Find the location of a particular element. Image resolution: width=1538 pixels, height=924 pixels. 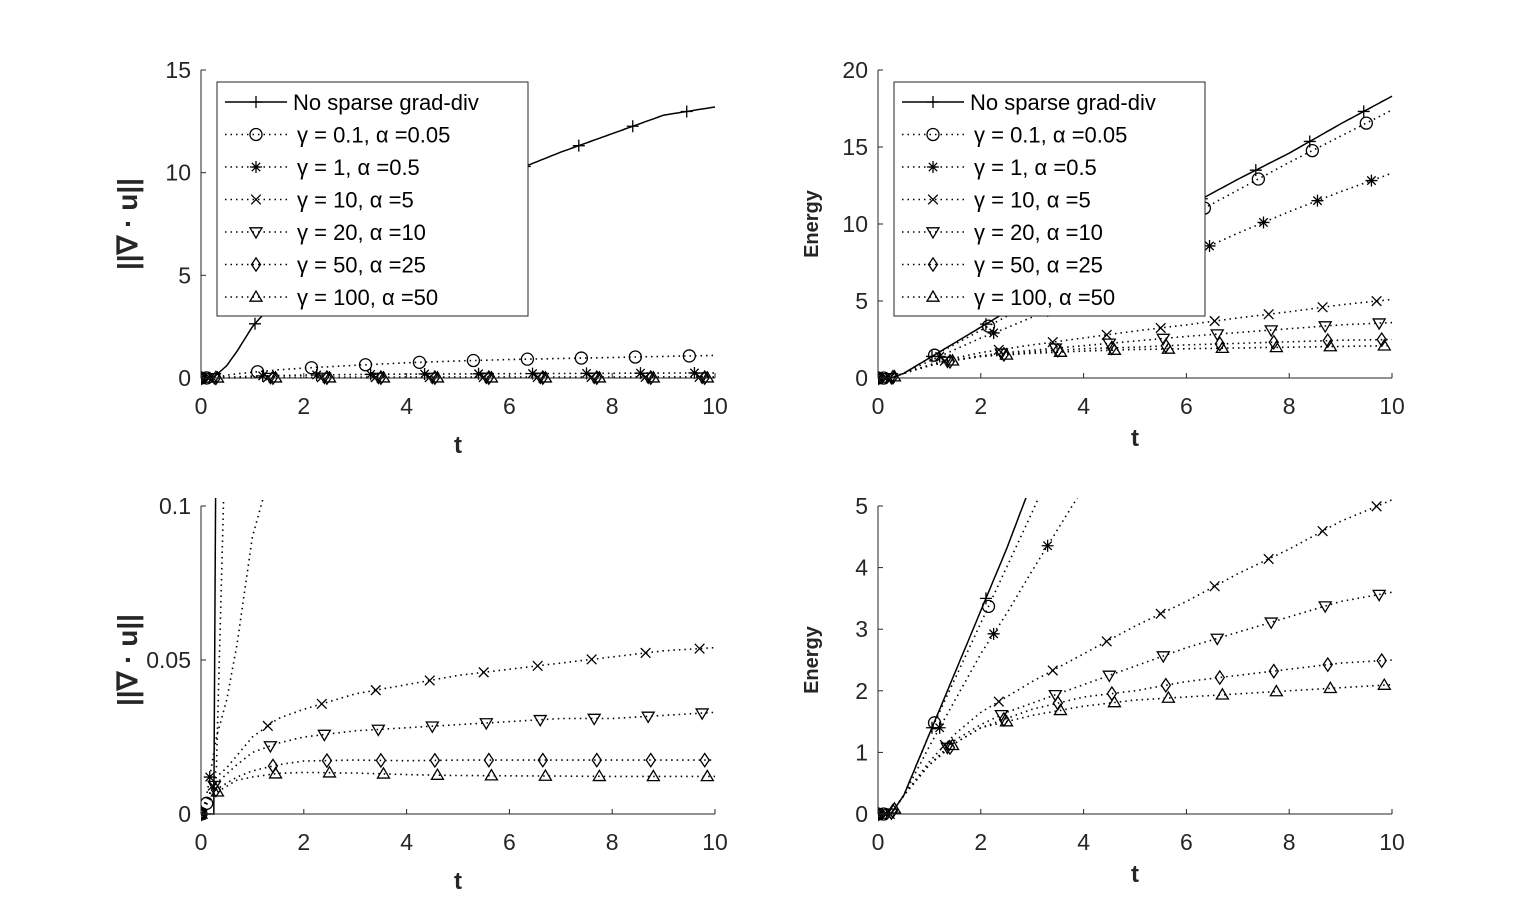

axes-lines is located at coordinates (458, 660).